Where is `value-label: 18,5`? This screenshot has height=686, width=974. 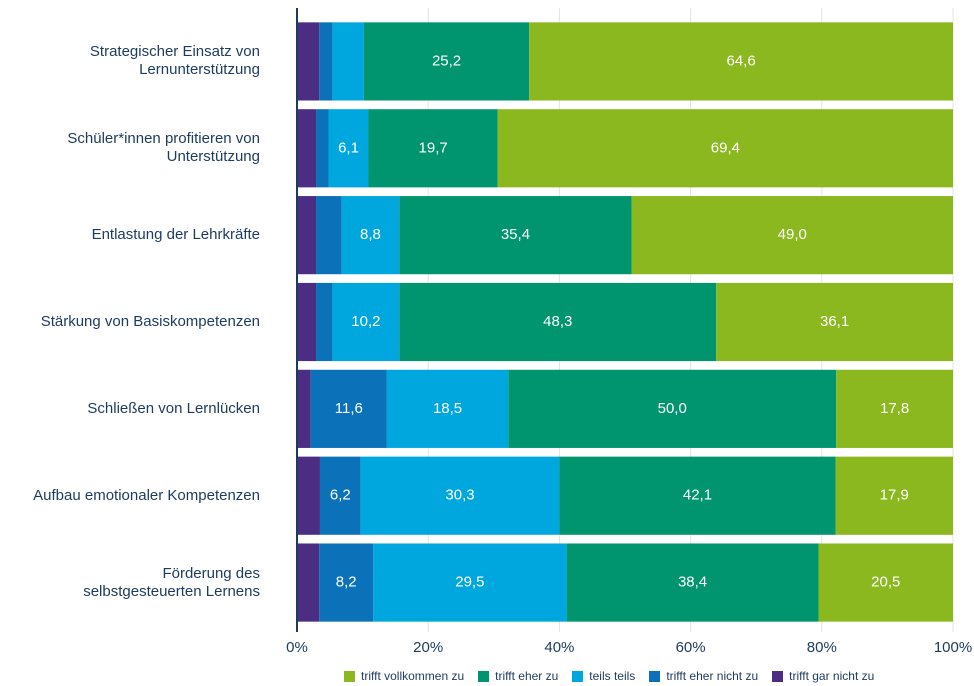 value-label: 18,5 is located at coordinates (447, 408).